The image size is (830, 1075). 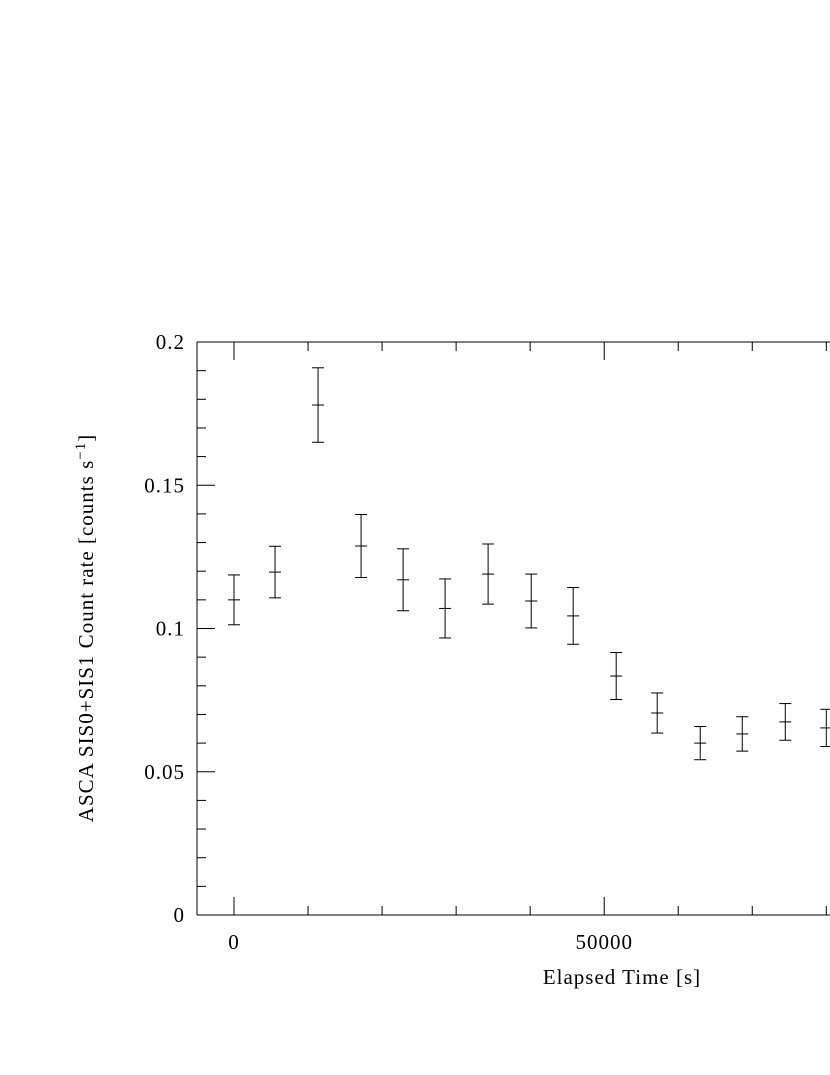 What do you see at coordinates (86, 438) in the screenshot?
I see `y-axis-label-end: ]` at bounding box center [86, 438].